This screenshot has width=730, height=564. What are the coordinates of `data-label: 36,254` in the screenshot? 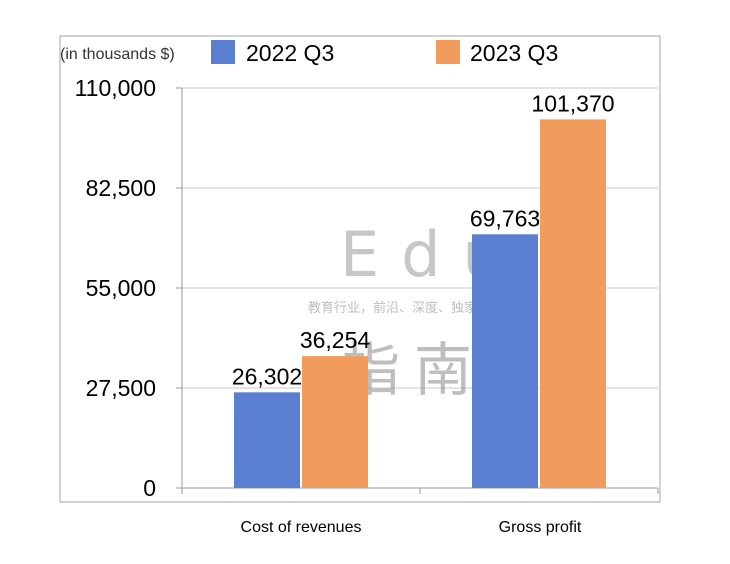 It's located at (335, 340).